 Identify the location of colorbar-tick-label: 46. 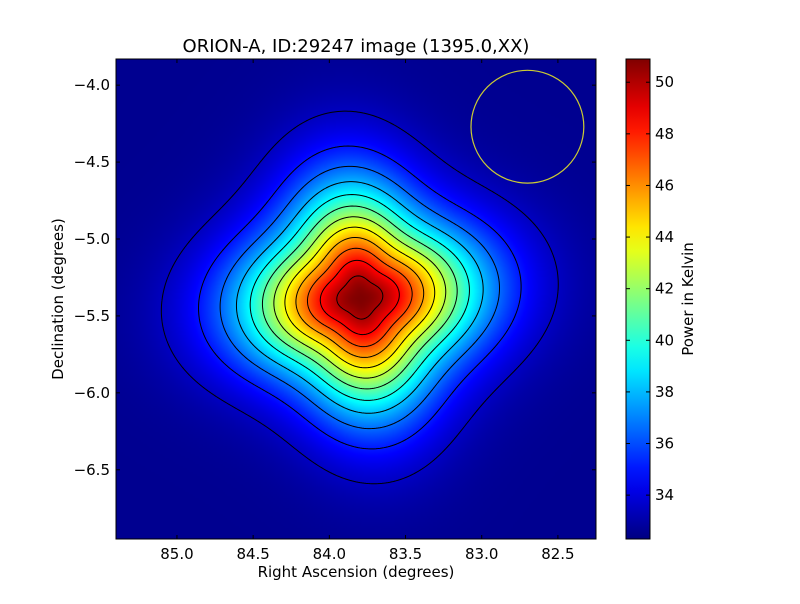
(664, 185).